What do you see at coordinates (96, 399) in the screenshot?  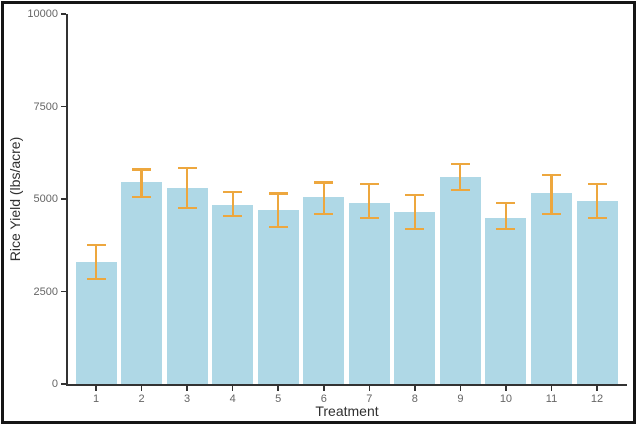 I see `x-tick-label-1: 1` at bounding box center [96, 399].